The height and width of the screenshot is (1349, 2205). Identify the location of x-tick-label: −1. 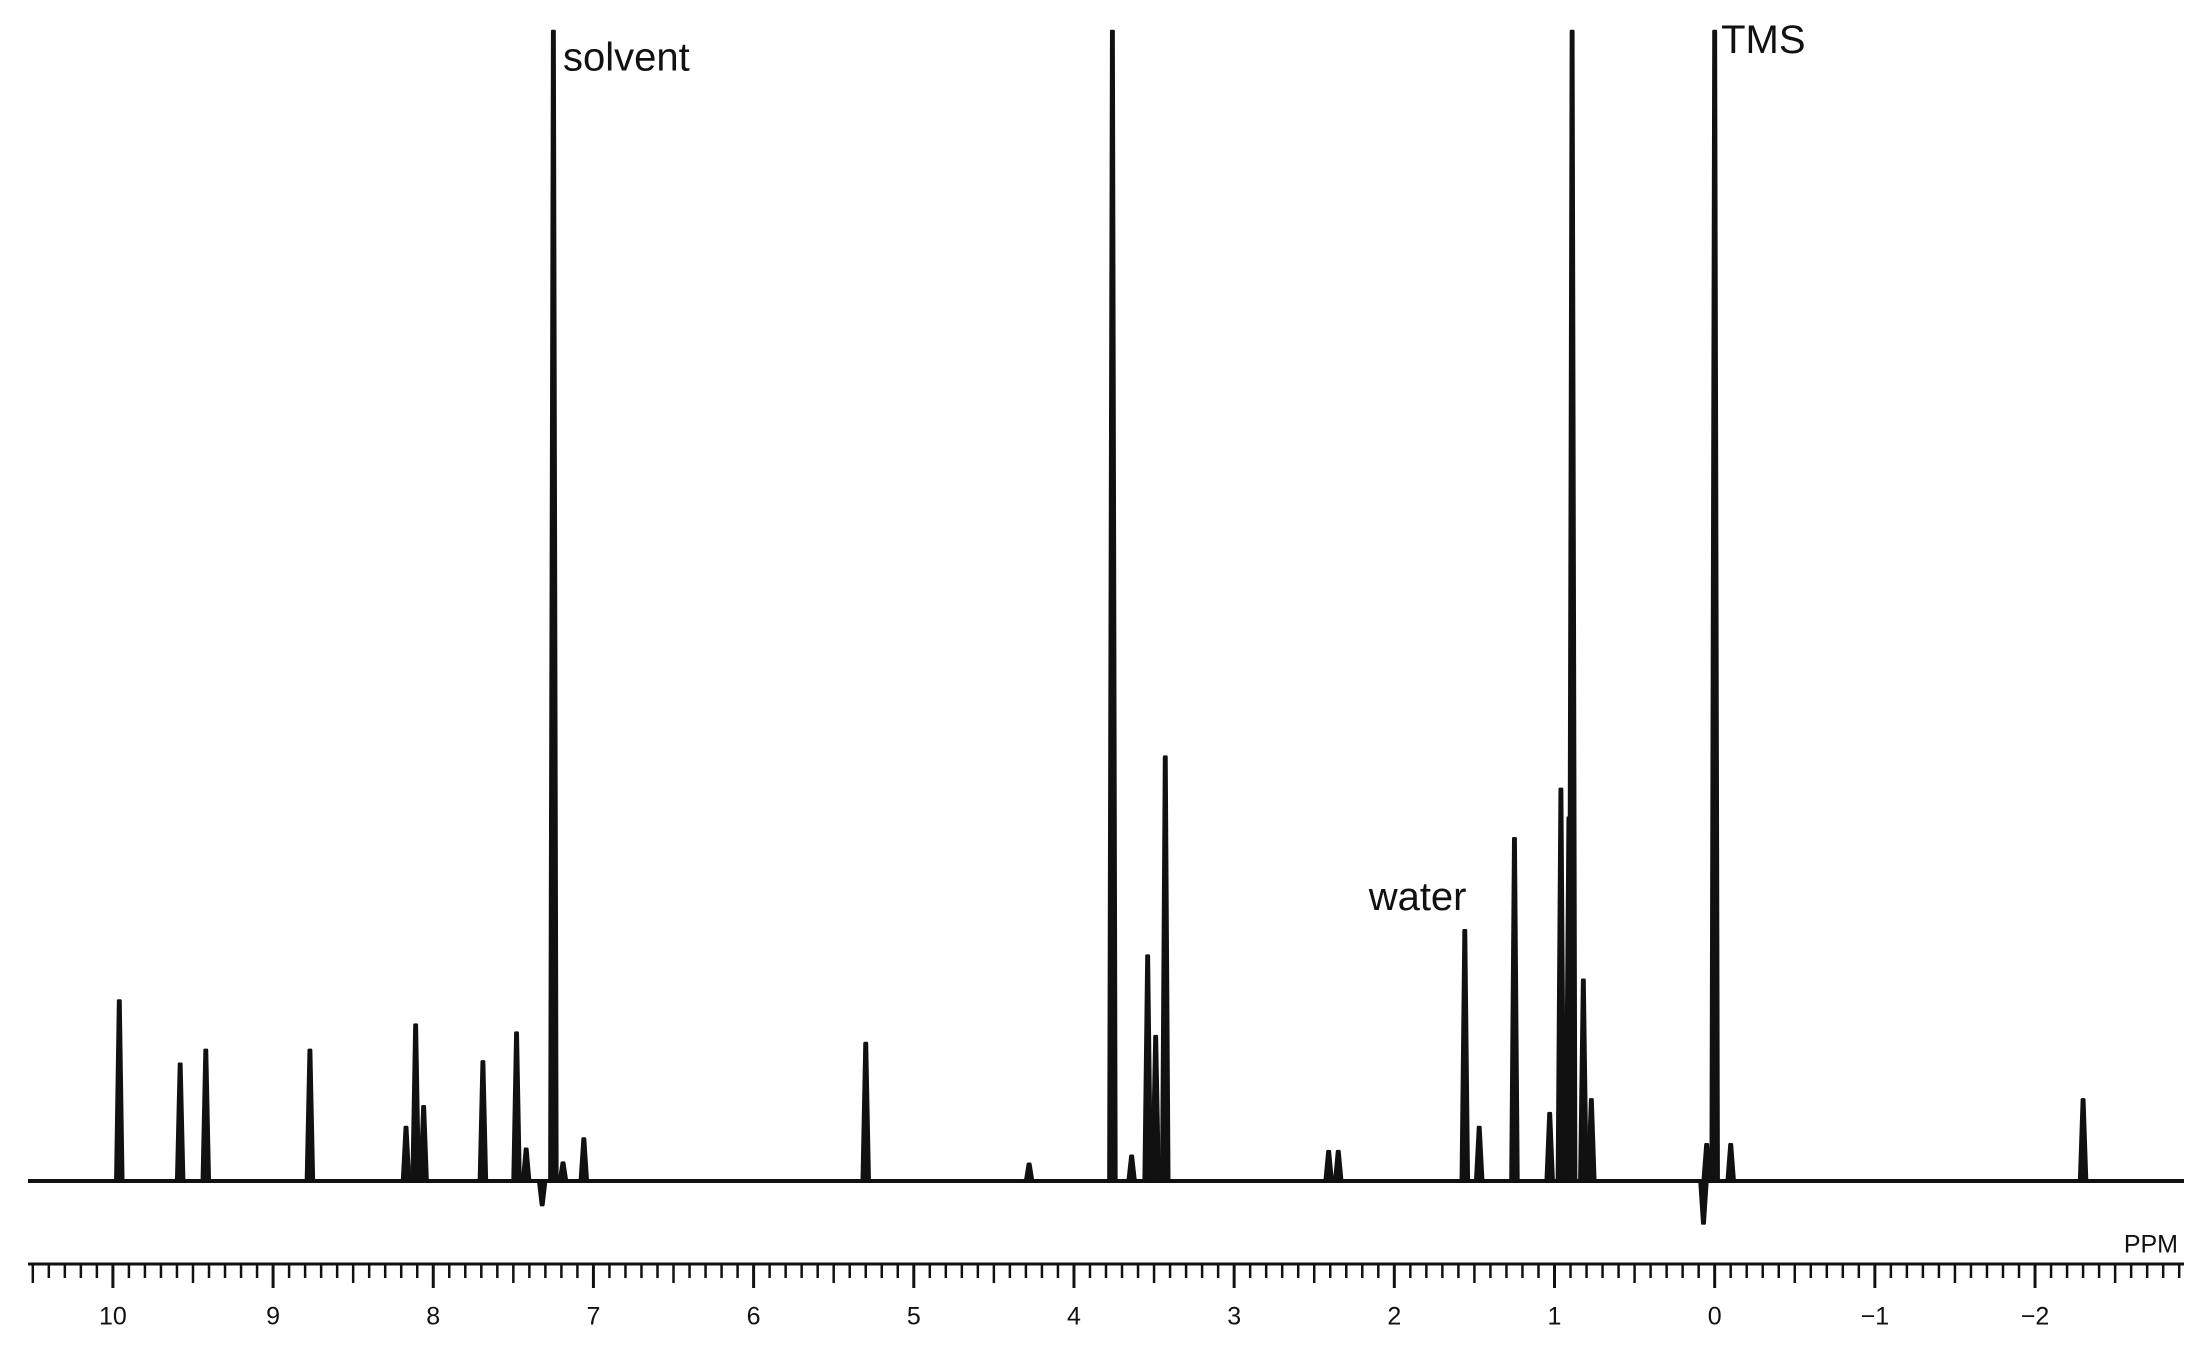
(1875, 1317).